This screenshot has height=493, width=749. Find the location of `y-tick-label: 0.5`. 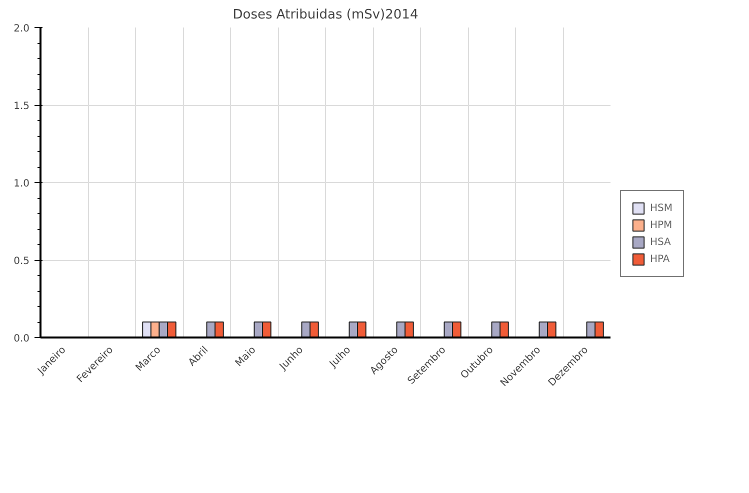

y-tick-label: 0.5 is located at coordinates (22, 261).